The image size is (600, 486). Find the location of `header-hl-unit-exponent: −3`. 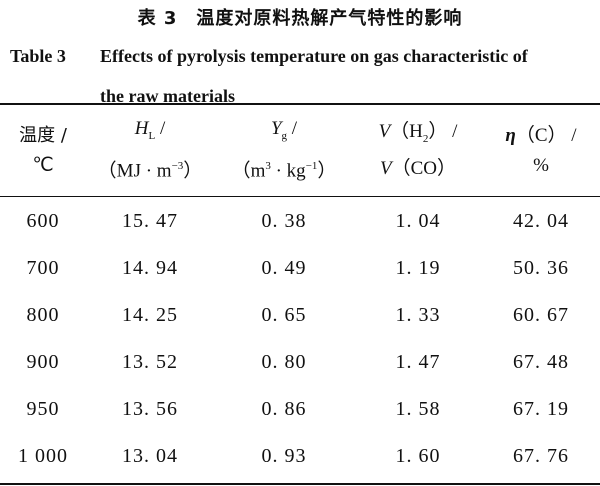

header-hl-unit-exponent: −3 is located at coordinates (177, 166).